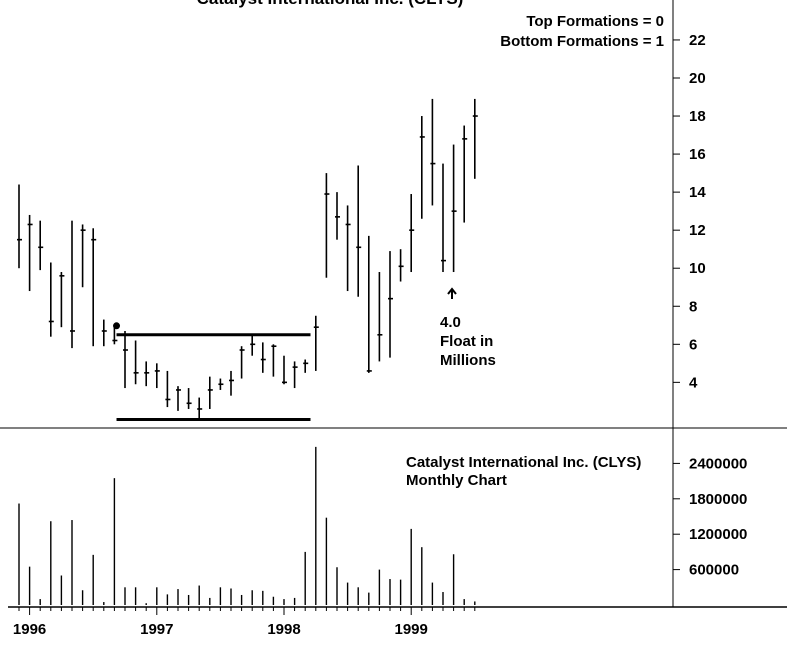 The height and width of the screenshot is (645, 787). Describe the element at coordinates (466, 341) in the screenshot. I see `float-note: Float in` at that location.